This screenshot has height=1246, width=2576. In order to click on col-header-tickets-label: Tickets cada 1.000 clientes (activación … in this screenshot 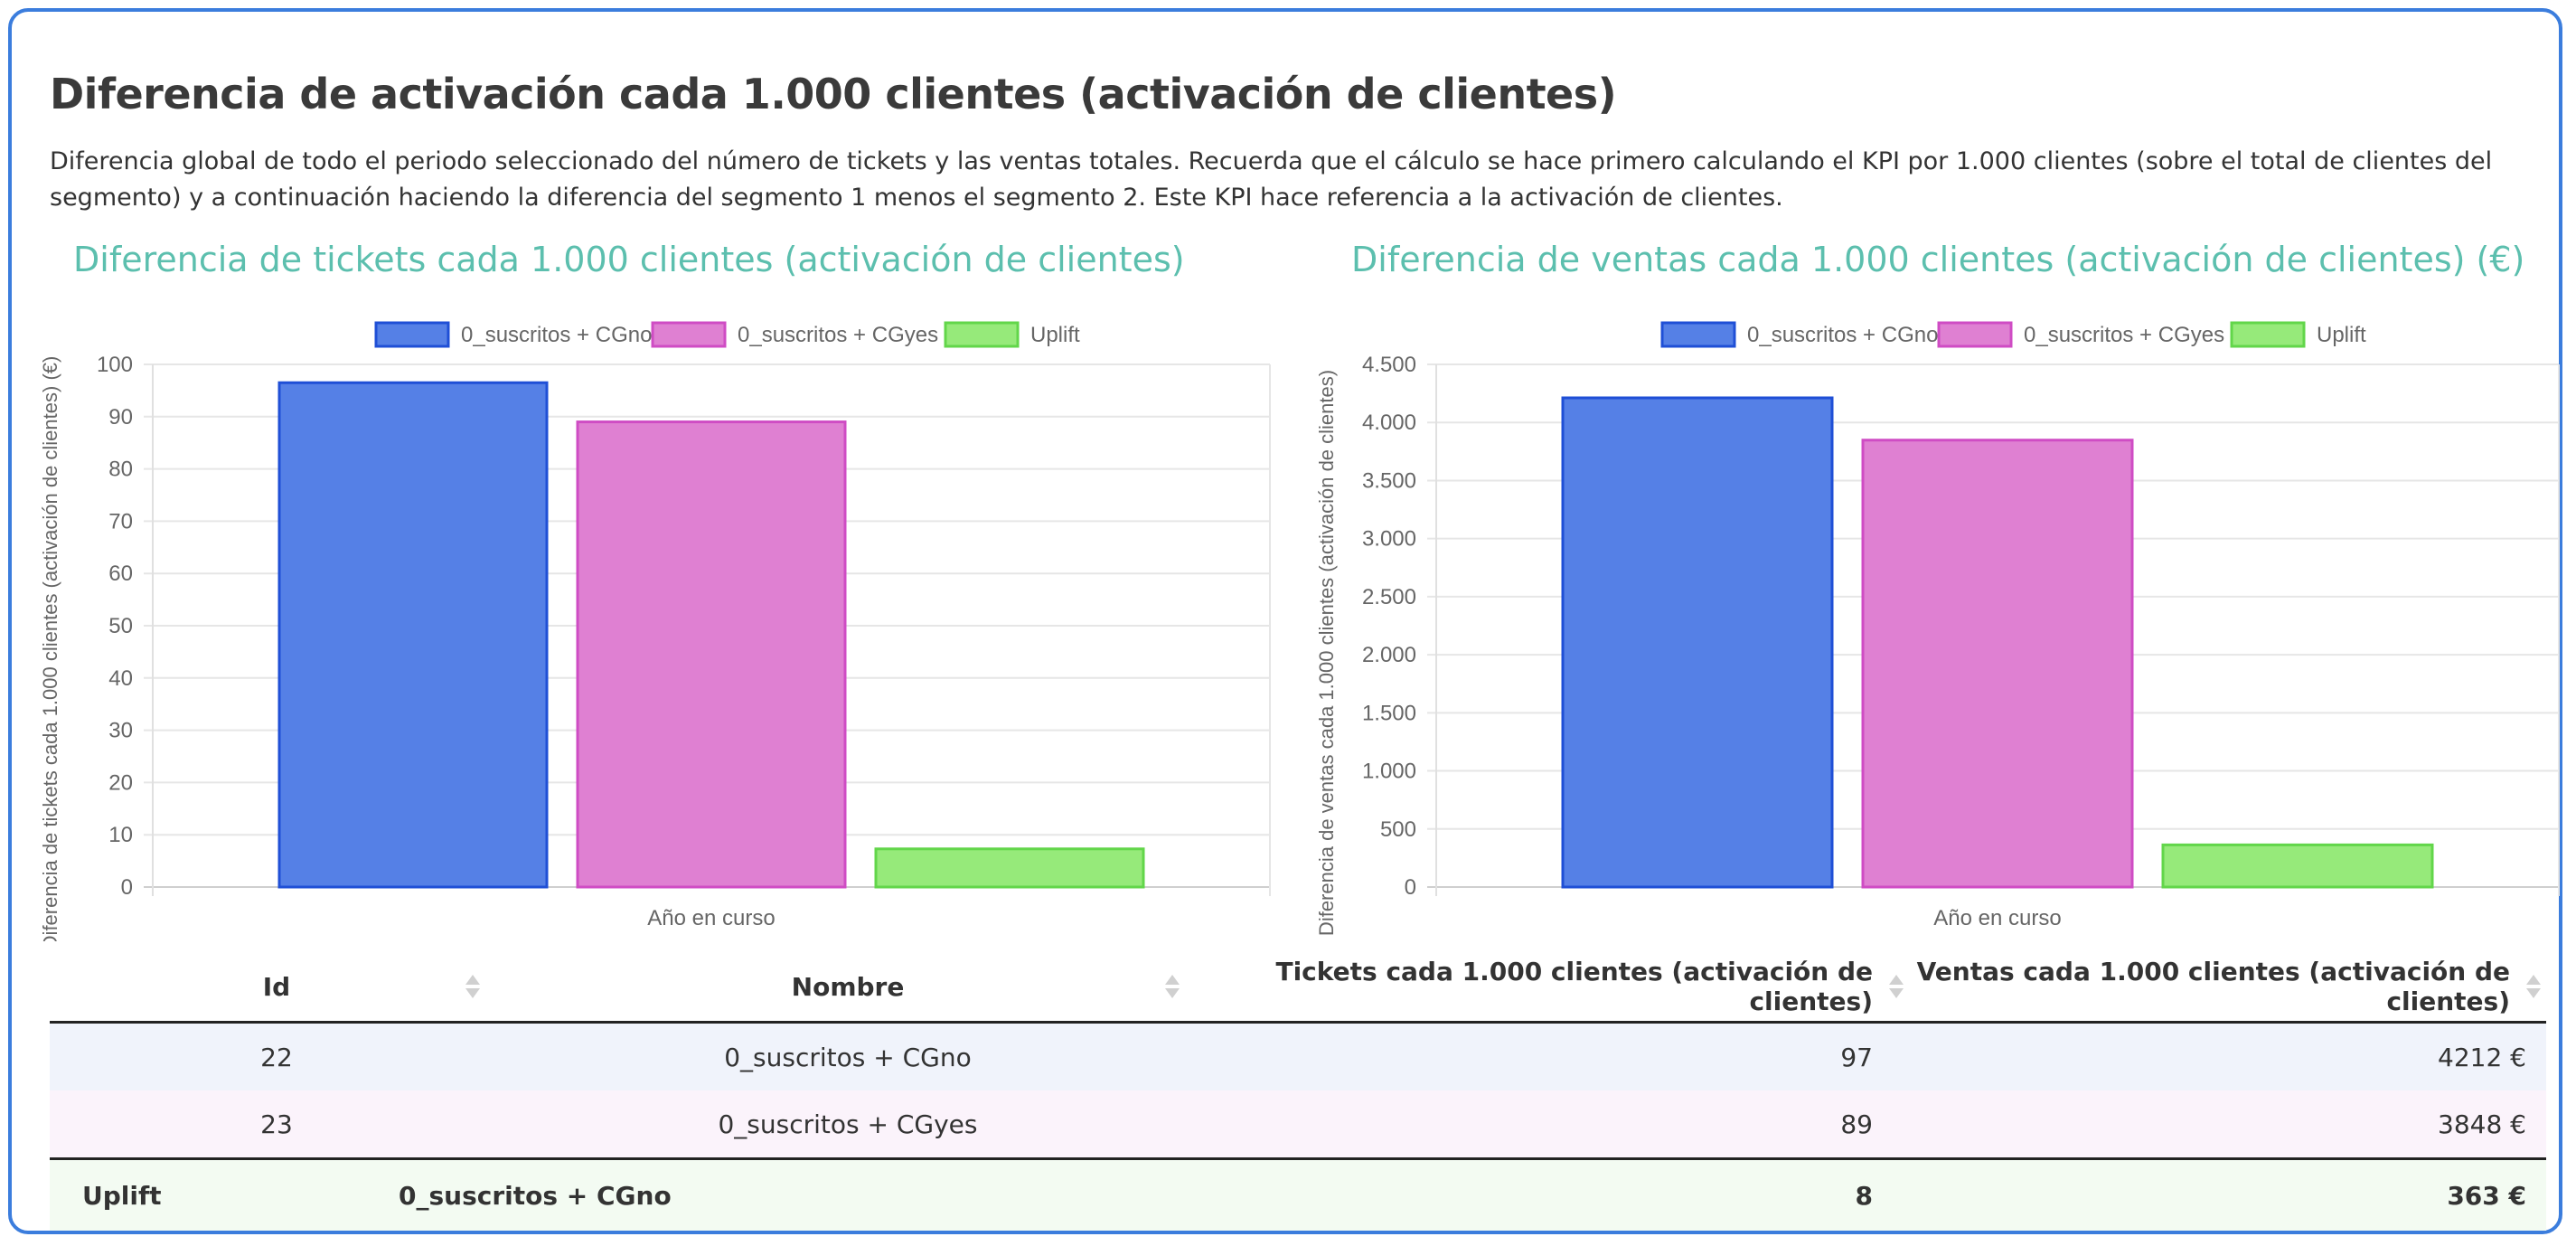, I will do `click(1574, 987)`.